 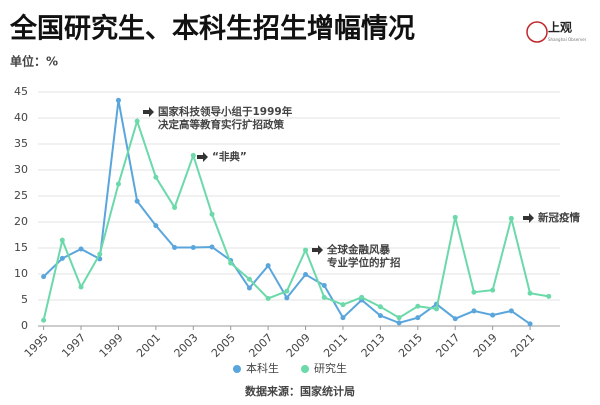 I want to click on legend-label: 本科生, so click(x=262, y=368).